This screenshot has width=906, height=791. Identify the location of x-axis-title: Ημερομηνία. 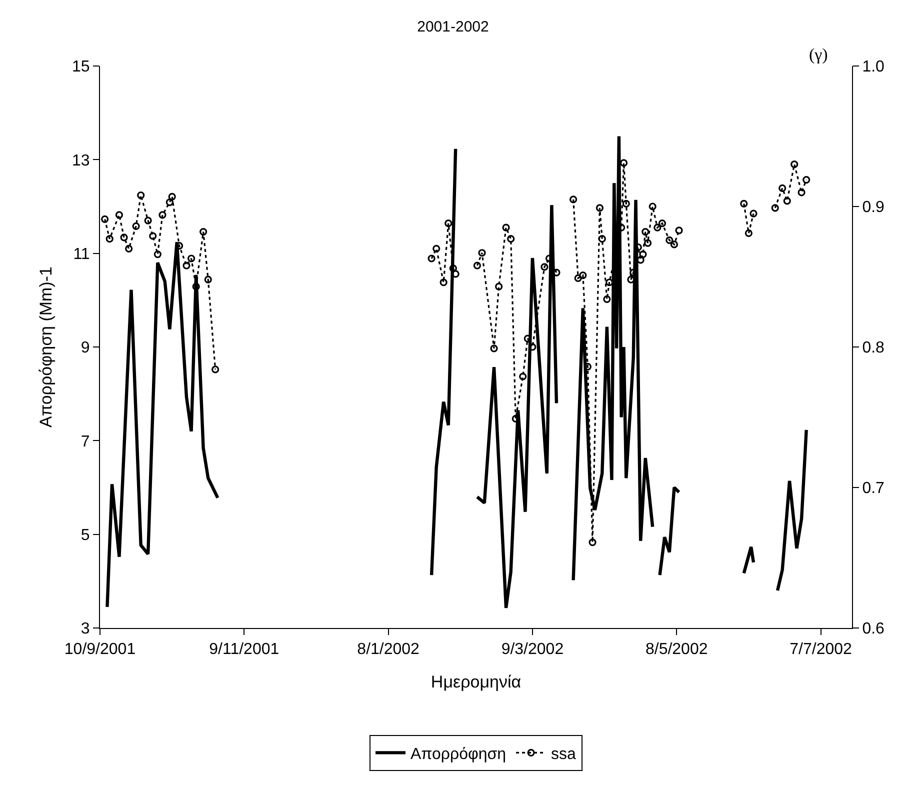
(476, 682).